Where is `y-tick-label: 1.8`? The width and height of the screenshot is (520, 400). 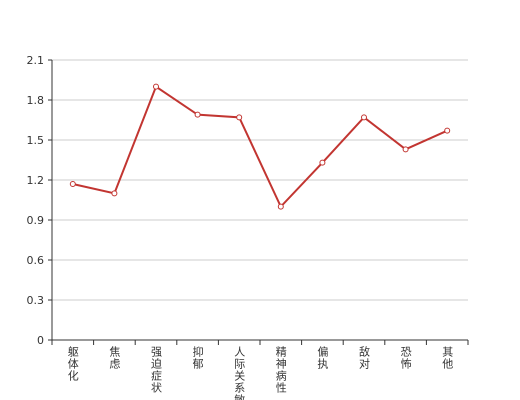
y-tick-label: 1.8 is located at coordinates (36, 100).